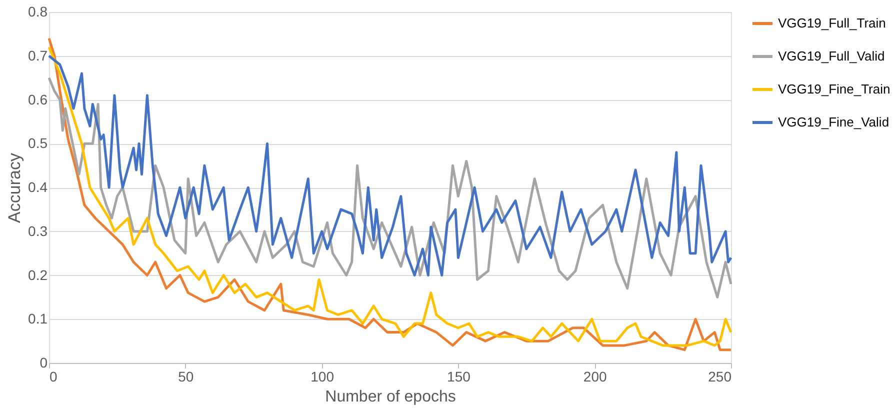 Image resolution: width=896 pixels, height=409 pixels. I want to click on y-axis-title: Accuracy, so click(14, 187).